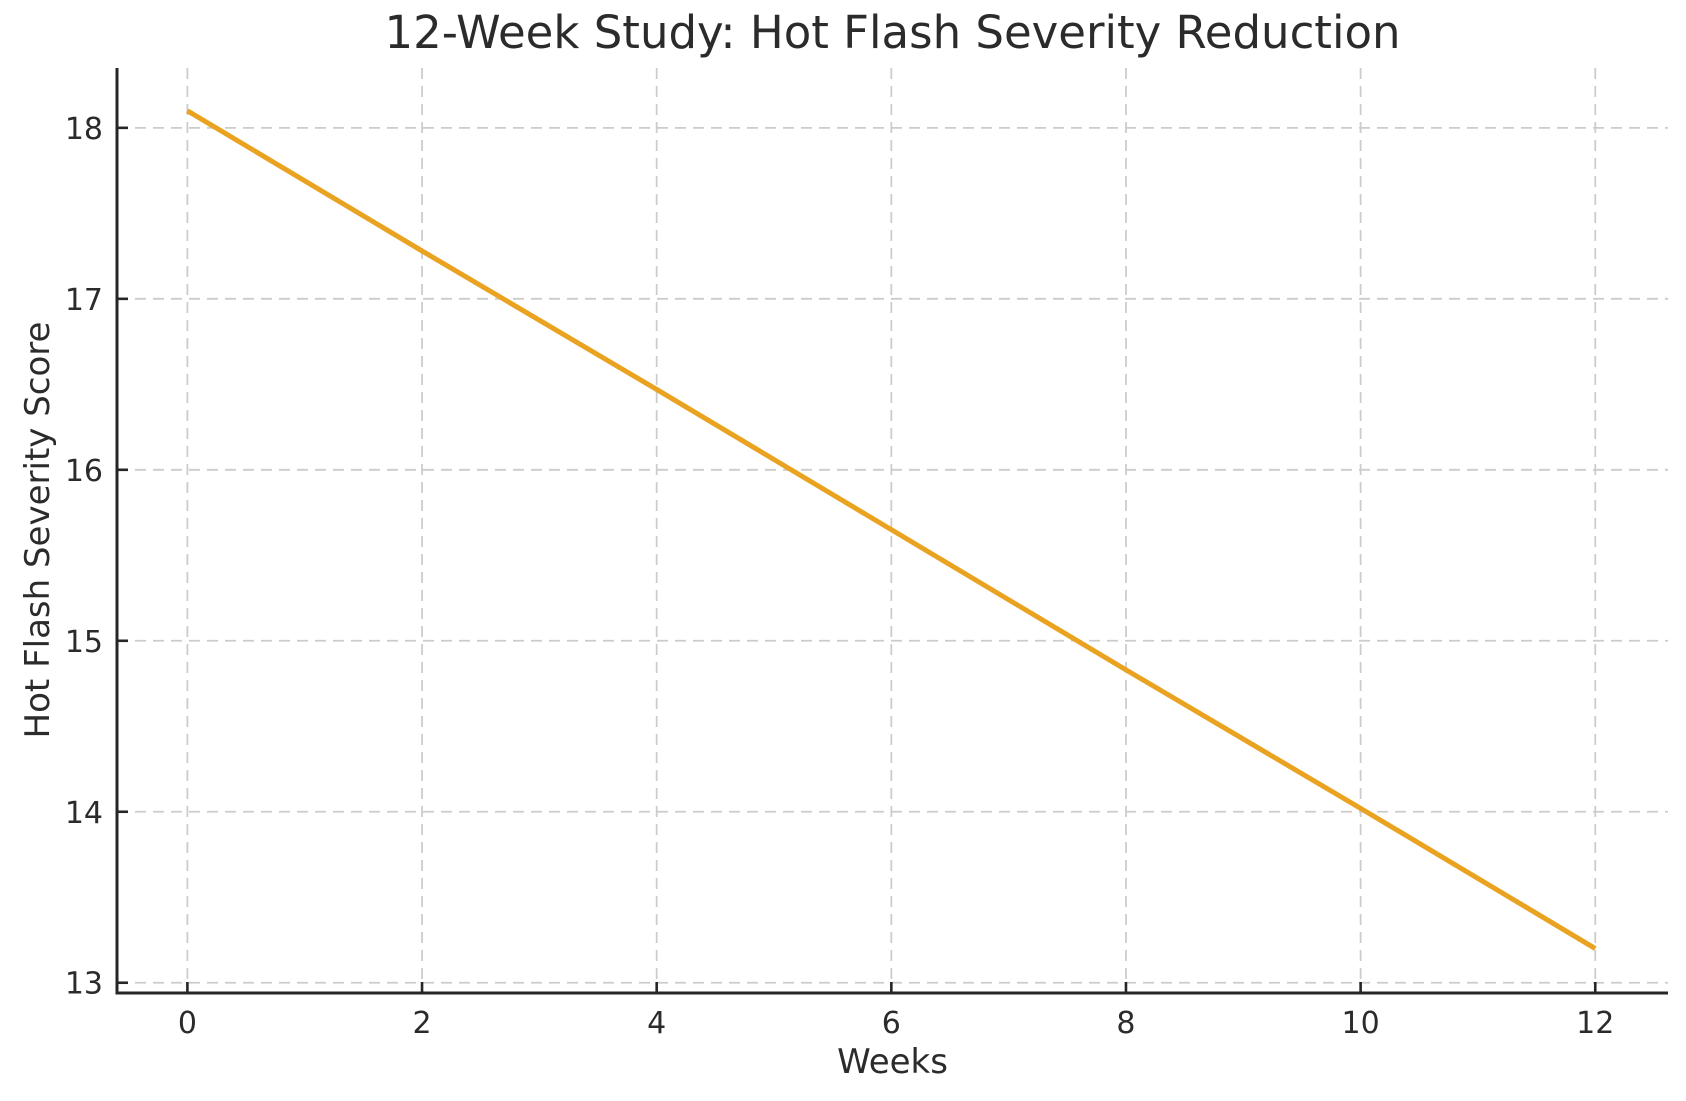  I want to click on y-tick-label: 13, so click(84, 984).